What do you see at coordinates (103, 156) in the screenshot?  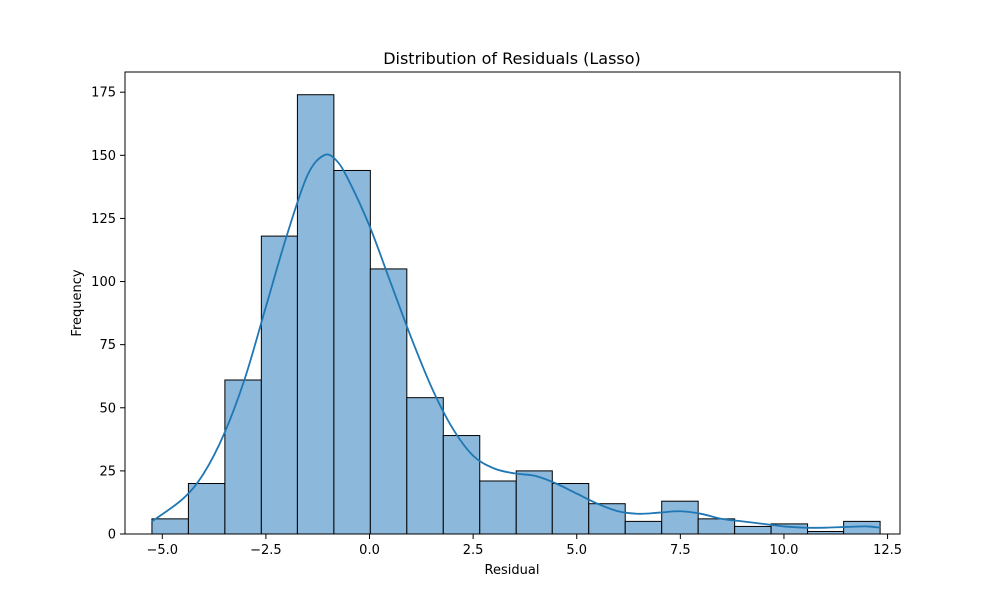 I see `y-tick-label: 150` at bounding box center [103, 156].